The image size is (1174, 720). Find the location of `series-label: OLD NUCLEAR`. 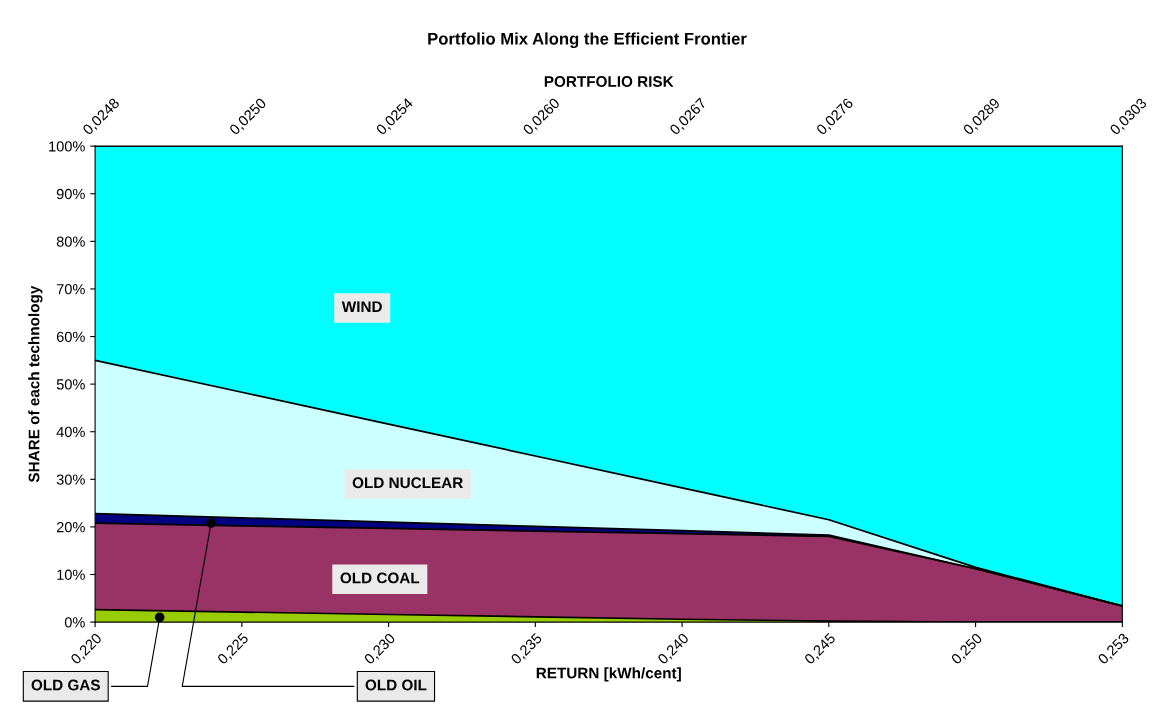

series-label: OLD NUCLEAR is located at coordinates (407, 483).